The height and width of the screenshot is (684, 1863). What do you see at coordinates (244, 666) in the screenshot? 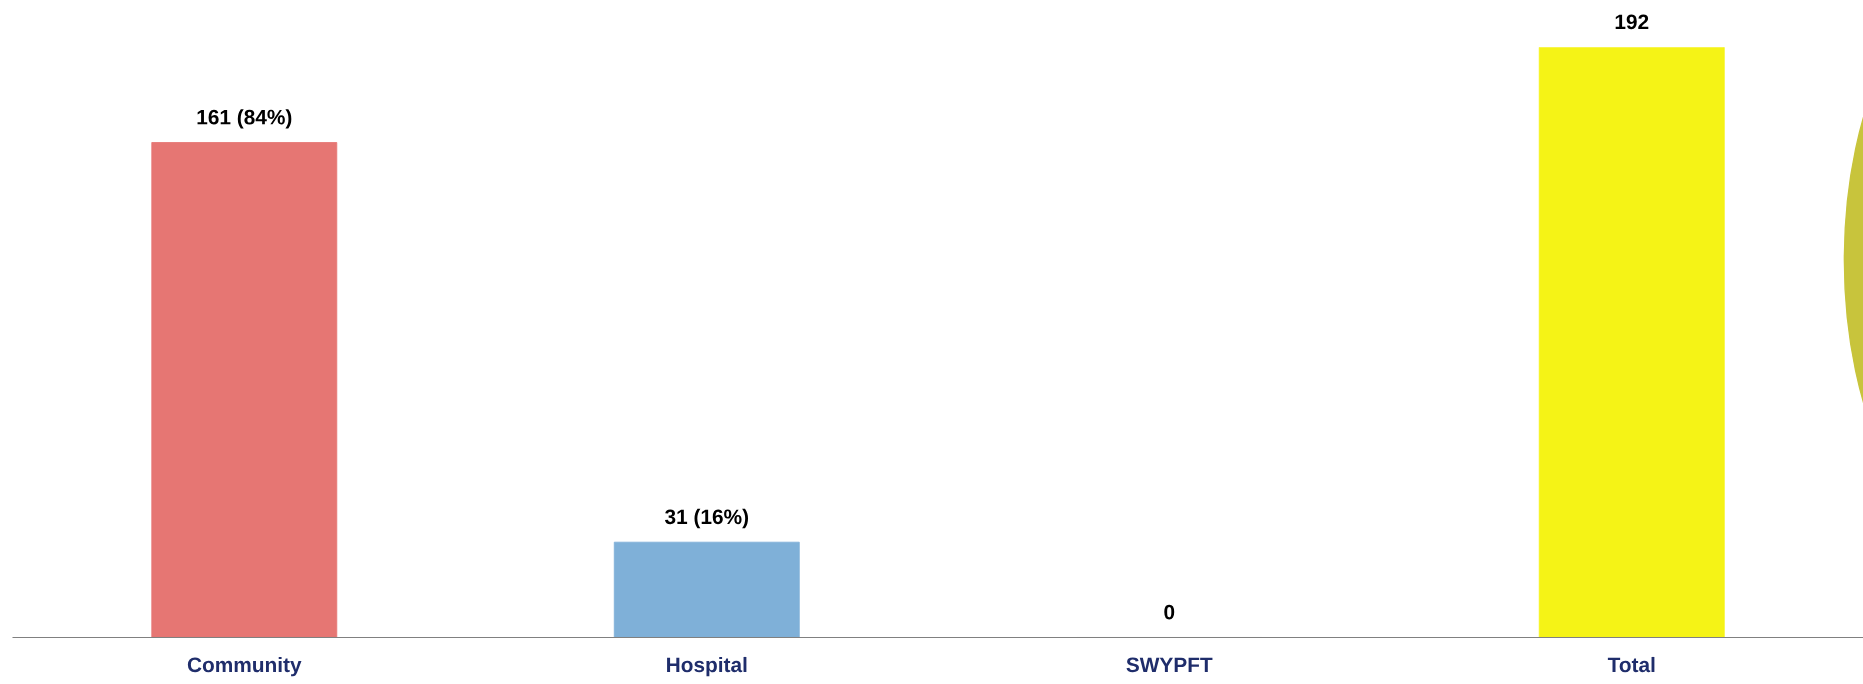
I see `x-tick-label: Community` at bounding box center [244, 666].